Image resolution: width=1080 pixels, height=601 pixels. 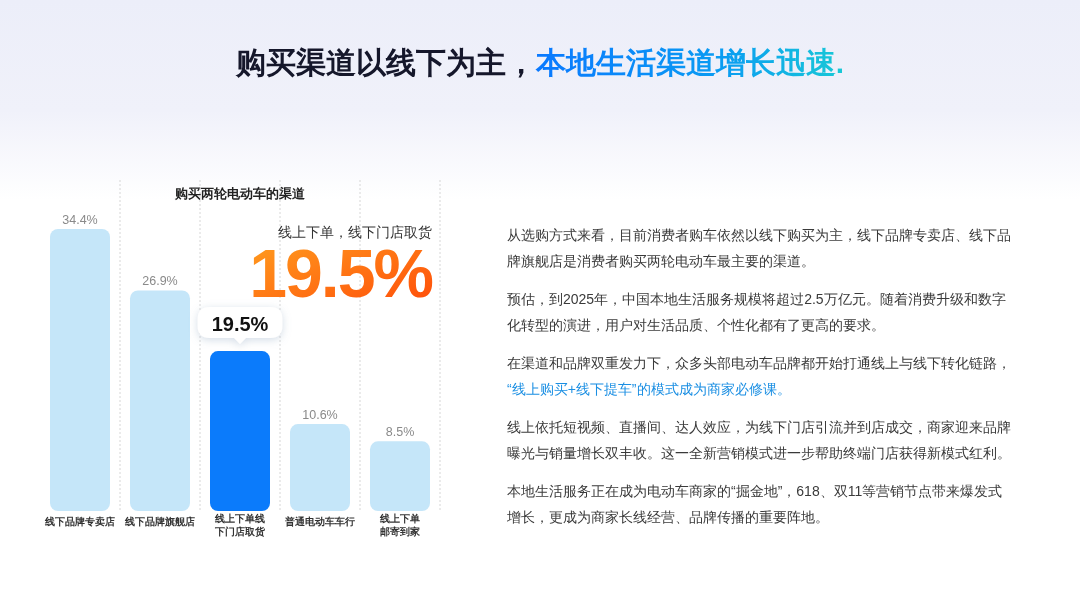 What do you see at coordinates (755, 504) in the screenshot?
I see `text: 本地生活服务正在成为电动车商家的“掘金地”，618、双11等营销节点带来爆发式增长，更成为商家长线经营、品牌传播的重要阵地。` at bounding box center [755, 504].